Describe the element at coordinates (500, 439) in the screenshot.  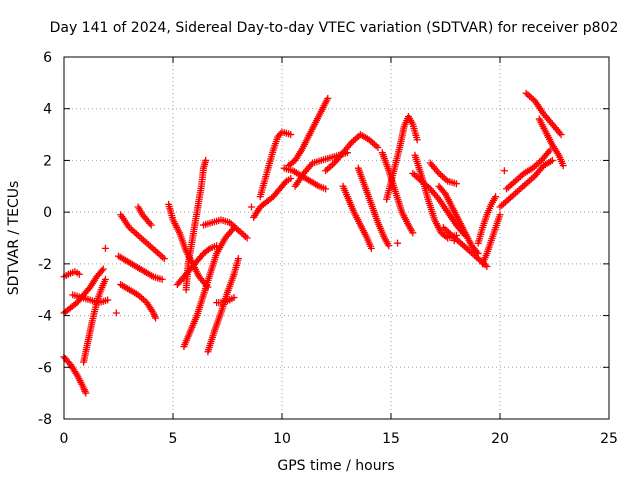
I see `x-tick-label: 20` at that location.